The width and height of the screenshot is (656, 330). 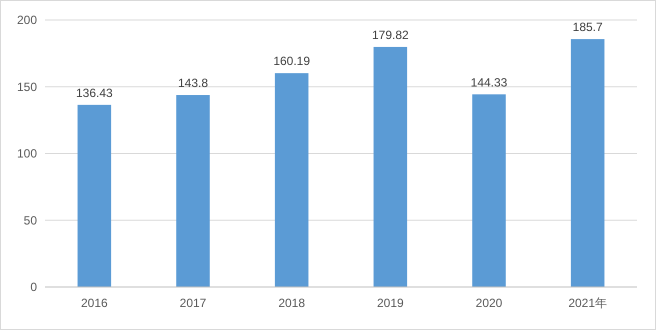 What do you see at coordinates (588, 27) in the screenshot?
I see `data-label: 185.7` at bounding box center [588, 27].